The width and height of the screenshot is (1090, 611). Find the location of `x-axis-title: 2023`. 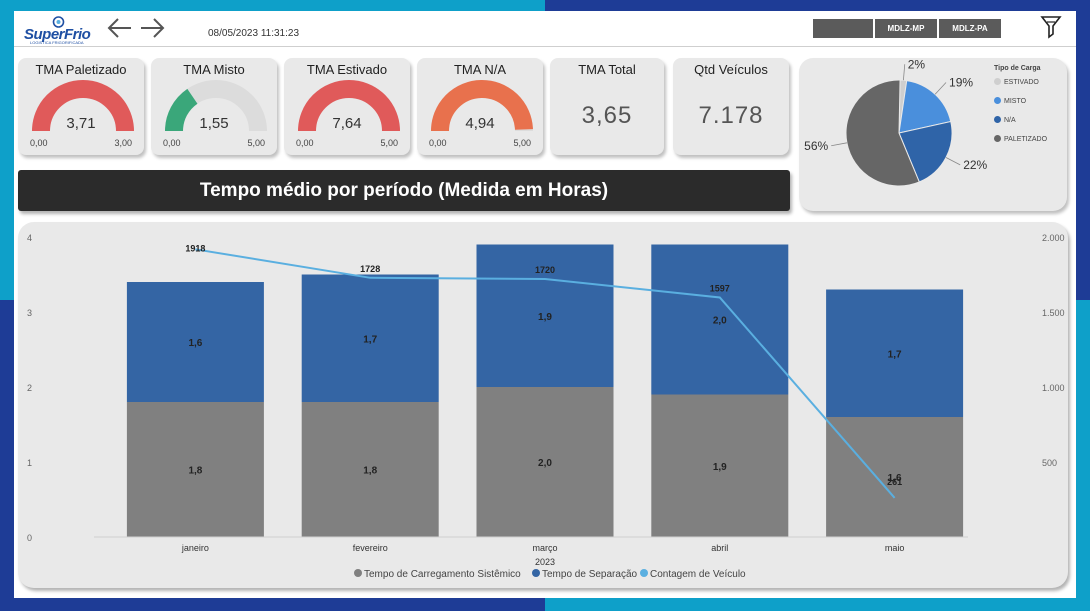

x-axis-title: 2023 is located at coordinates (545, 562).